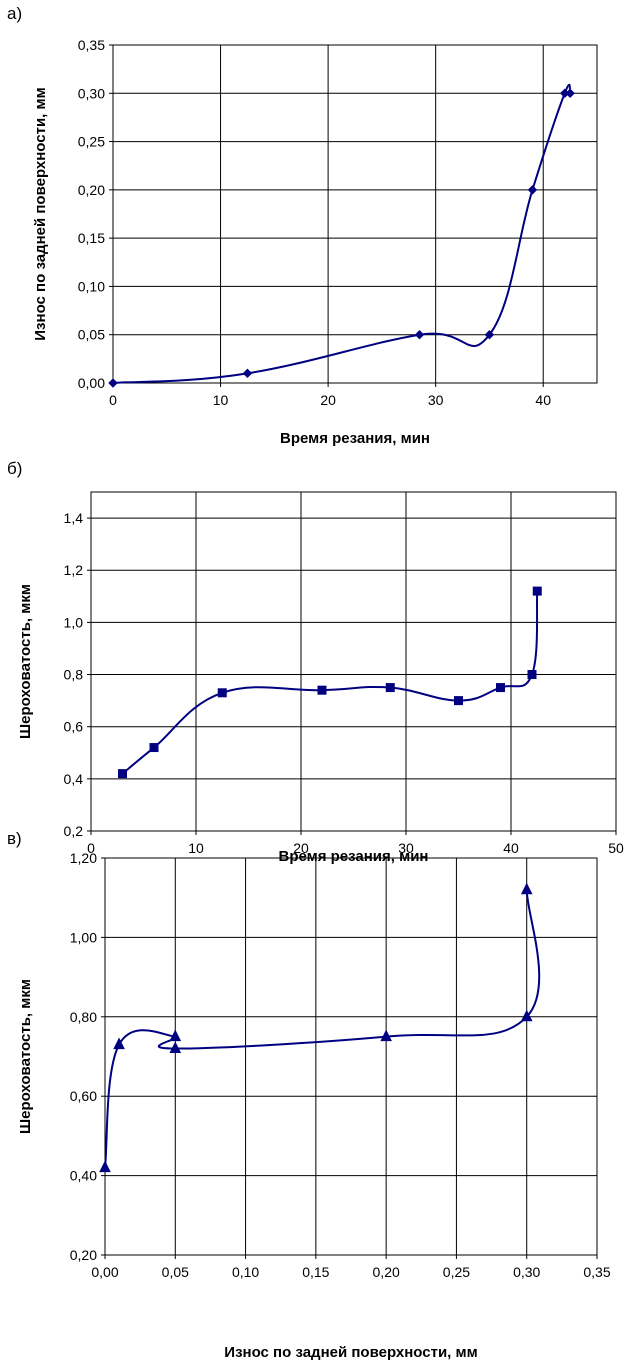 The image size is (625, 1364). I want to click on panel-label: в), so click(14, 838).